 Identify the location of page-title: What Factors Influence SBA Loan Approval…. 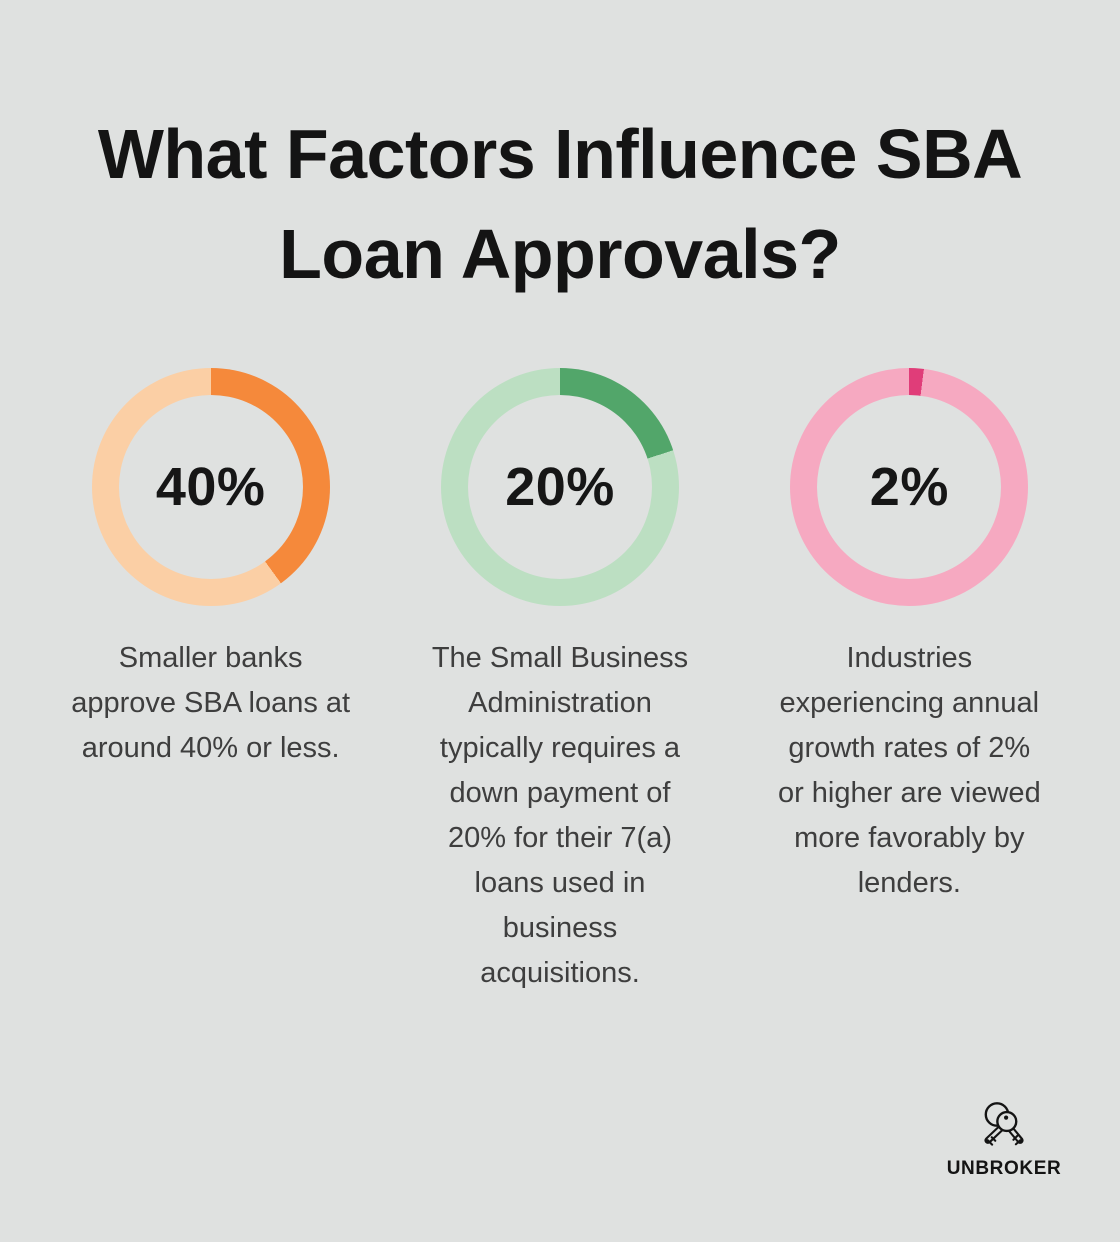
(560, 204).